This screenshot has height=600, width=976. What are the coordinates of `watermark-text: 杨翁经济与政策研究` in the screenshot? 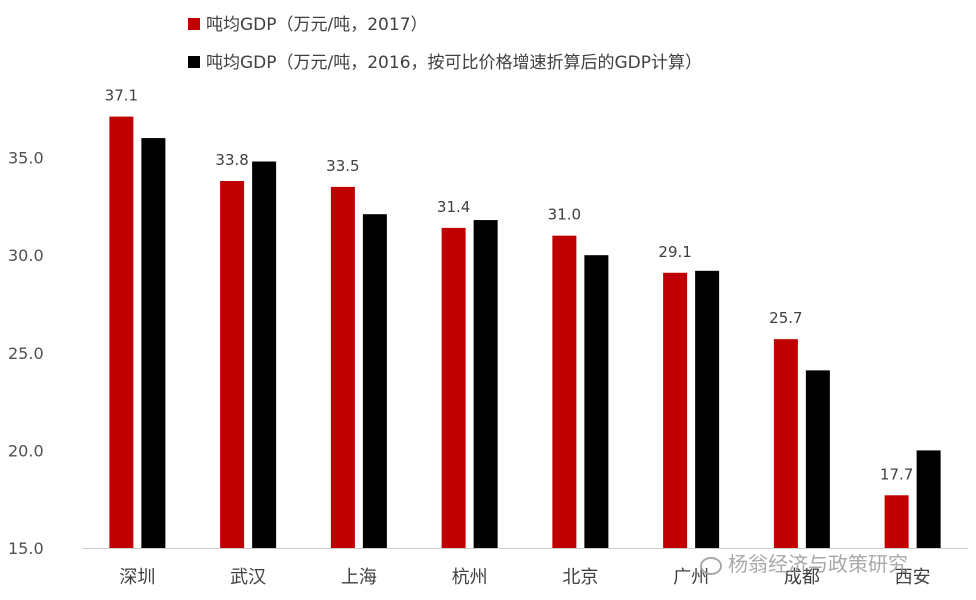 It's located at (818, 564).